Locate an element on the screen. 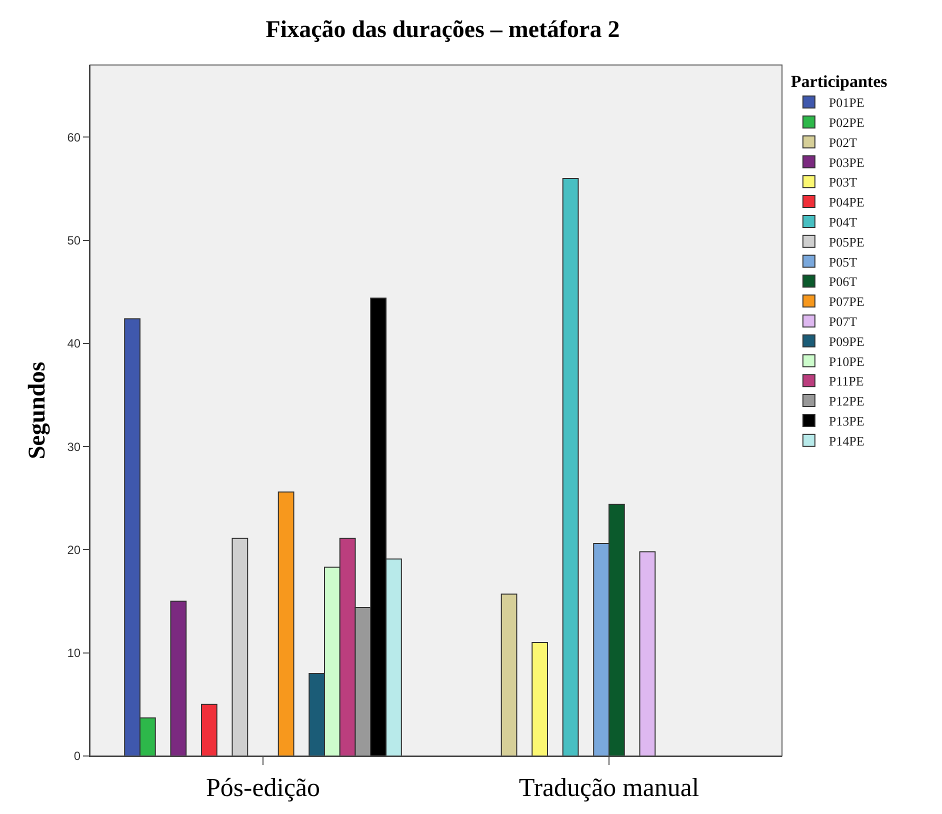  legend-title: Participantes is located at coordinates (839, 82).